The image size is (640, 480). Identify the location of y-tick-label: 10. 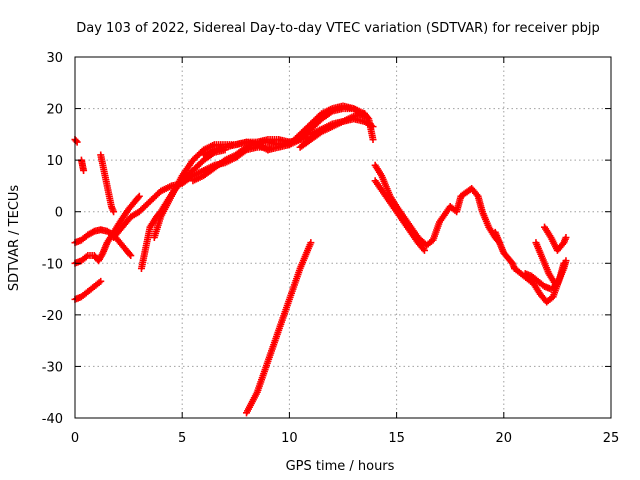
(54, 161).